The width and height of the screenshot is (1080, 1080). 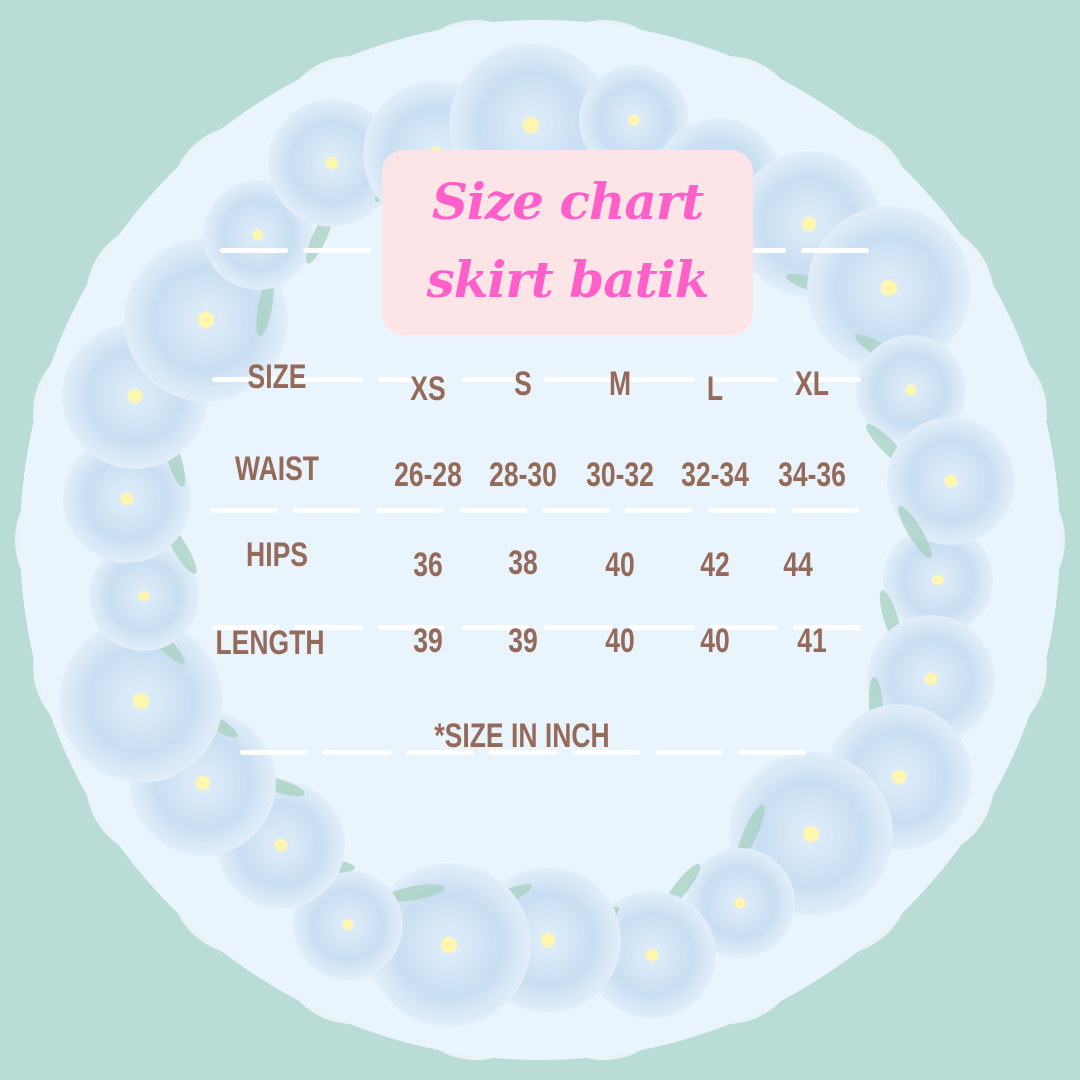 What do you see at coordinates (523, 475) in the screenshot?
I see `cell: 28-30` at bounding box center [523, 475].